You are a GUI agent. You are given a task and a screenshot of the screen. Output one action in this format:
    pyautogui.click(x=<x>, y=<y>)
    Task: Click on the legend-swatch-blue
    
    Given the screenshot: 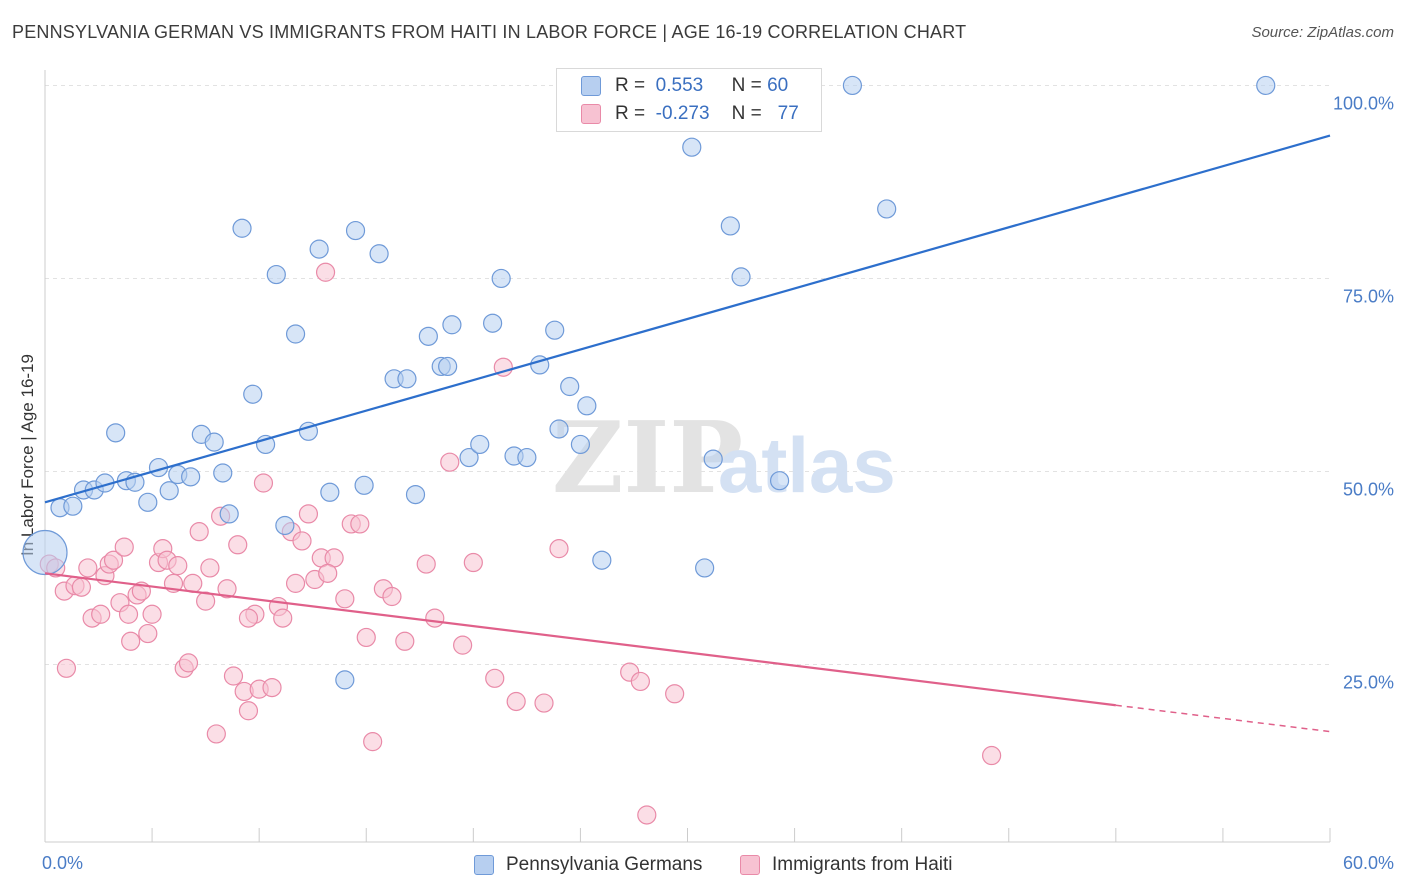 What is the action you would take?
    pyautogui.click(x=591, y=86)
    